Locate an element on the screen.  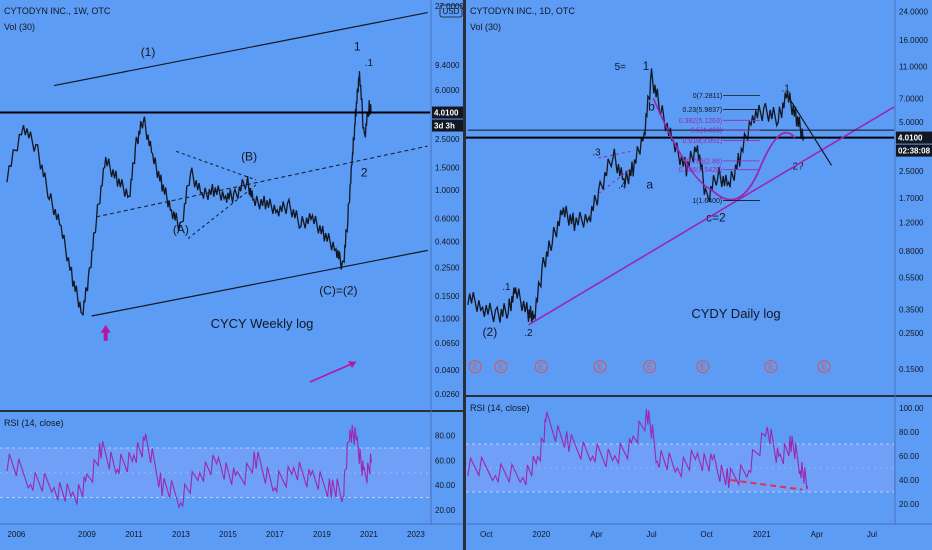
wave-label: 1 is located at coordinates (357, 46).